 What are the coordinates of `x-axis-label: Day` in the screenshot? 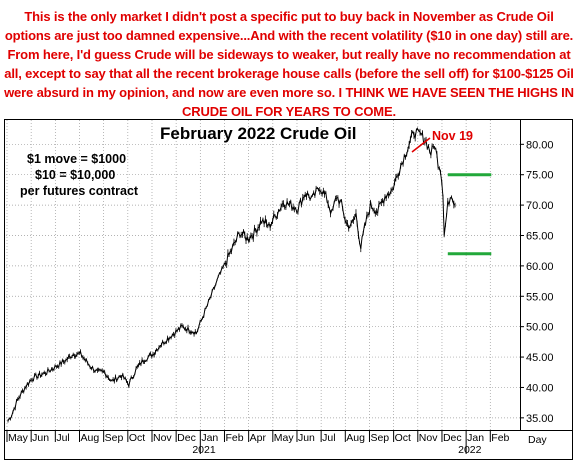 It's located at (537, 440).